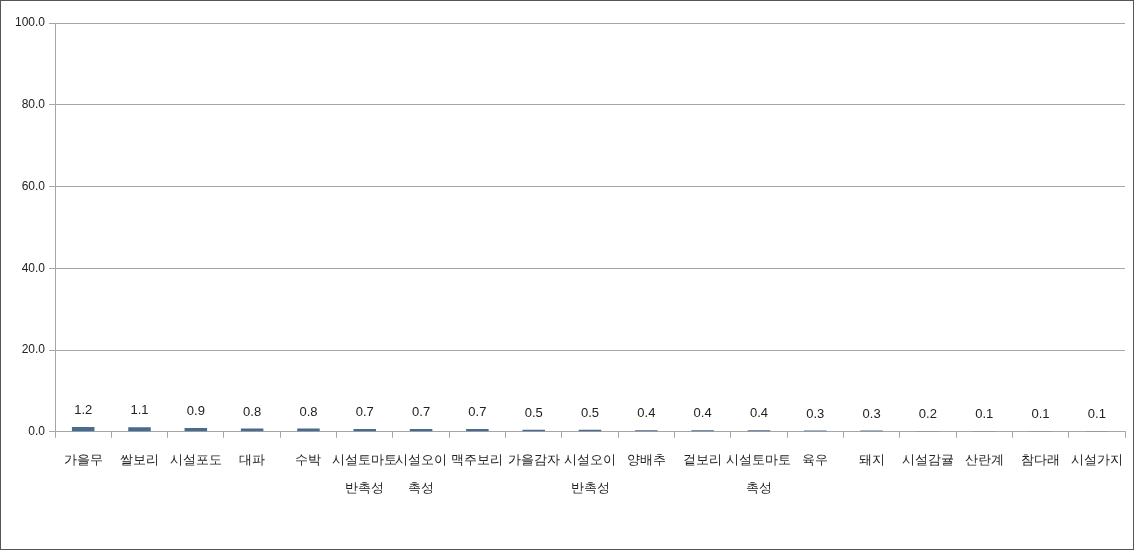 Image resolution: width=1134 pixels, height=550 pixels. Describe the element at coordinates (927, 414) in the screenshot. I see `data-label: 0.2` at that location.